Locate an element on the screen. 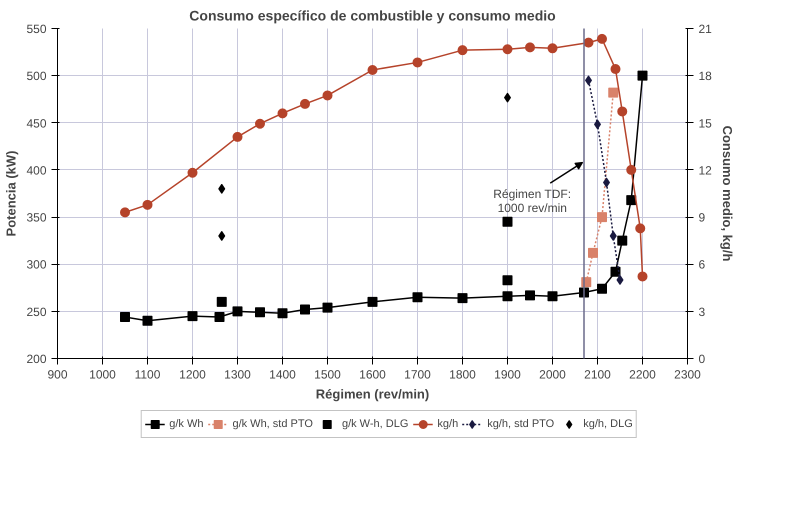 The height and width of the screenshot is (508, 793). legend-label: kg/h is located at coordinates (447, 424).